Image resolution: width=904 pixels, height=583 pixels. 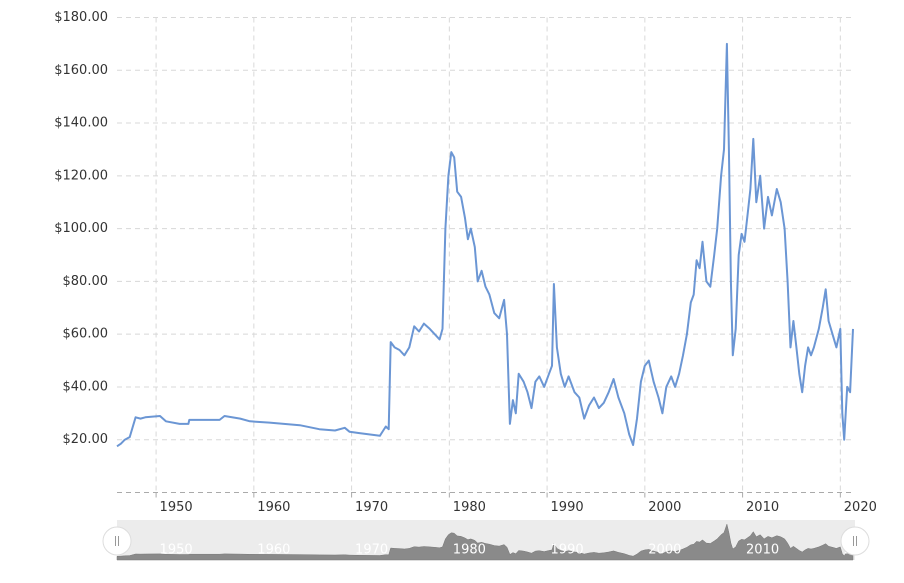 I want to click on y-tick-label: $60.00, so click(x=86, y=334).